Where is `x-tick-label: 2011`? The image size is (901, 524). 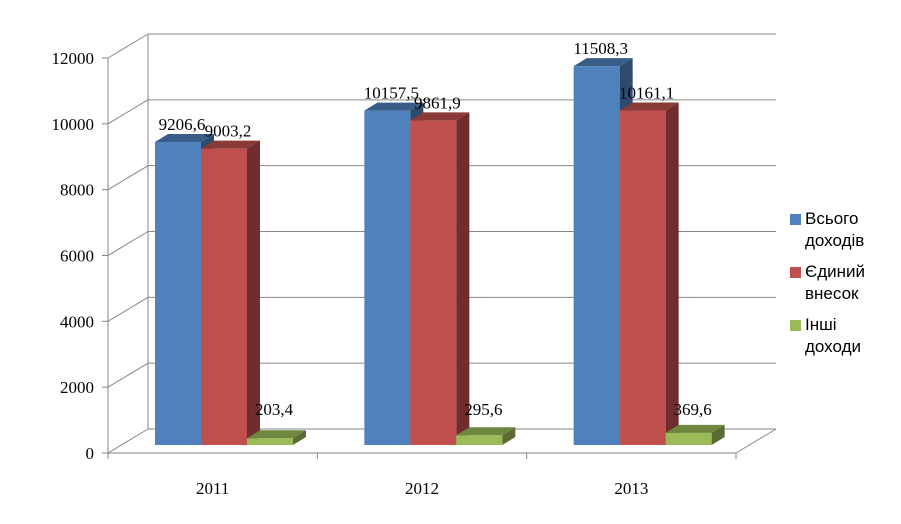 x-tick-label: 2011 is located at coordinates (212, 488).